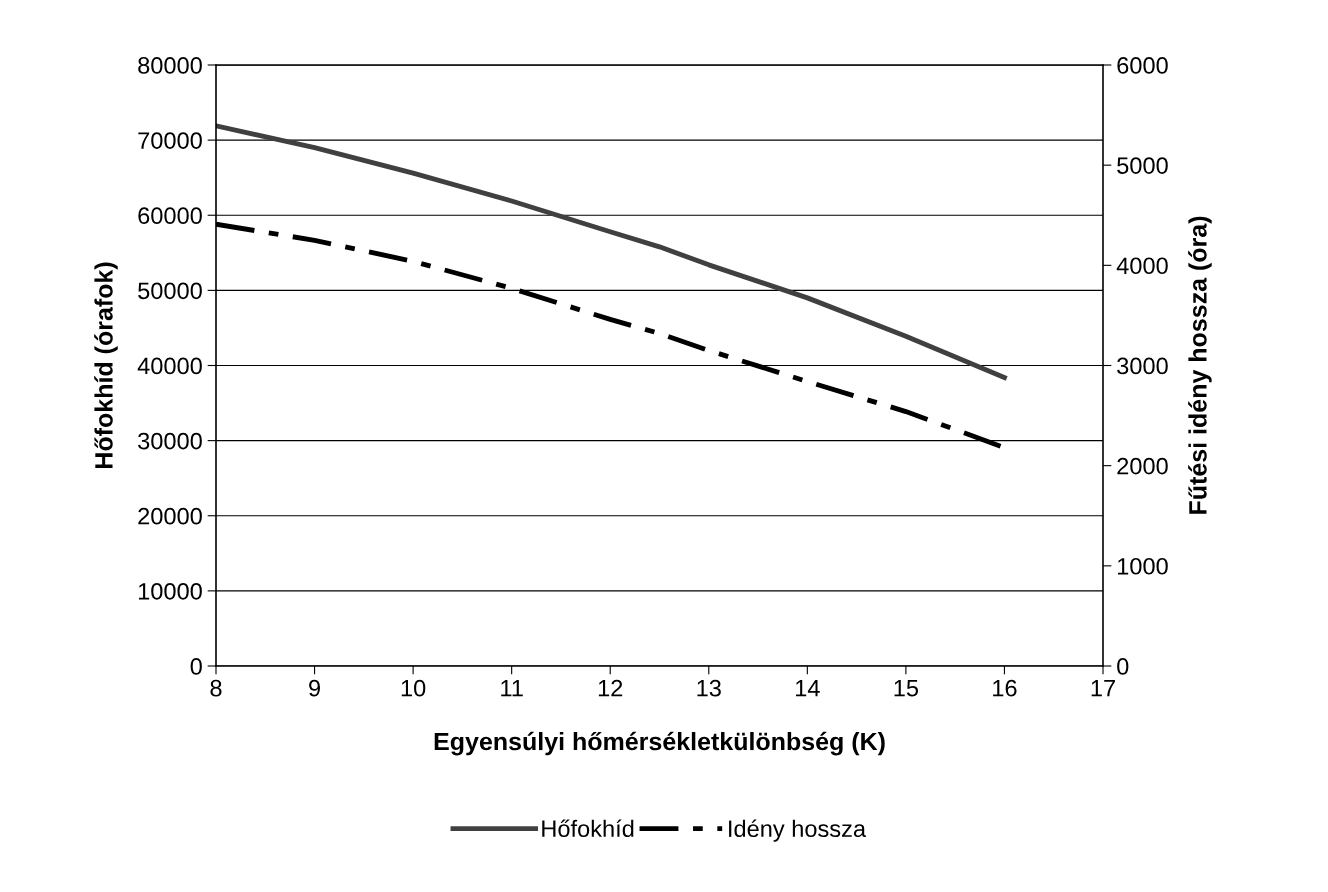 Image resolution: width=1328 pixels, height=892 pixels. I want to click on y2-tick-label: 3000, so click(1142, 366).